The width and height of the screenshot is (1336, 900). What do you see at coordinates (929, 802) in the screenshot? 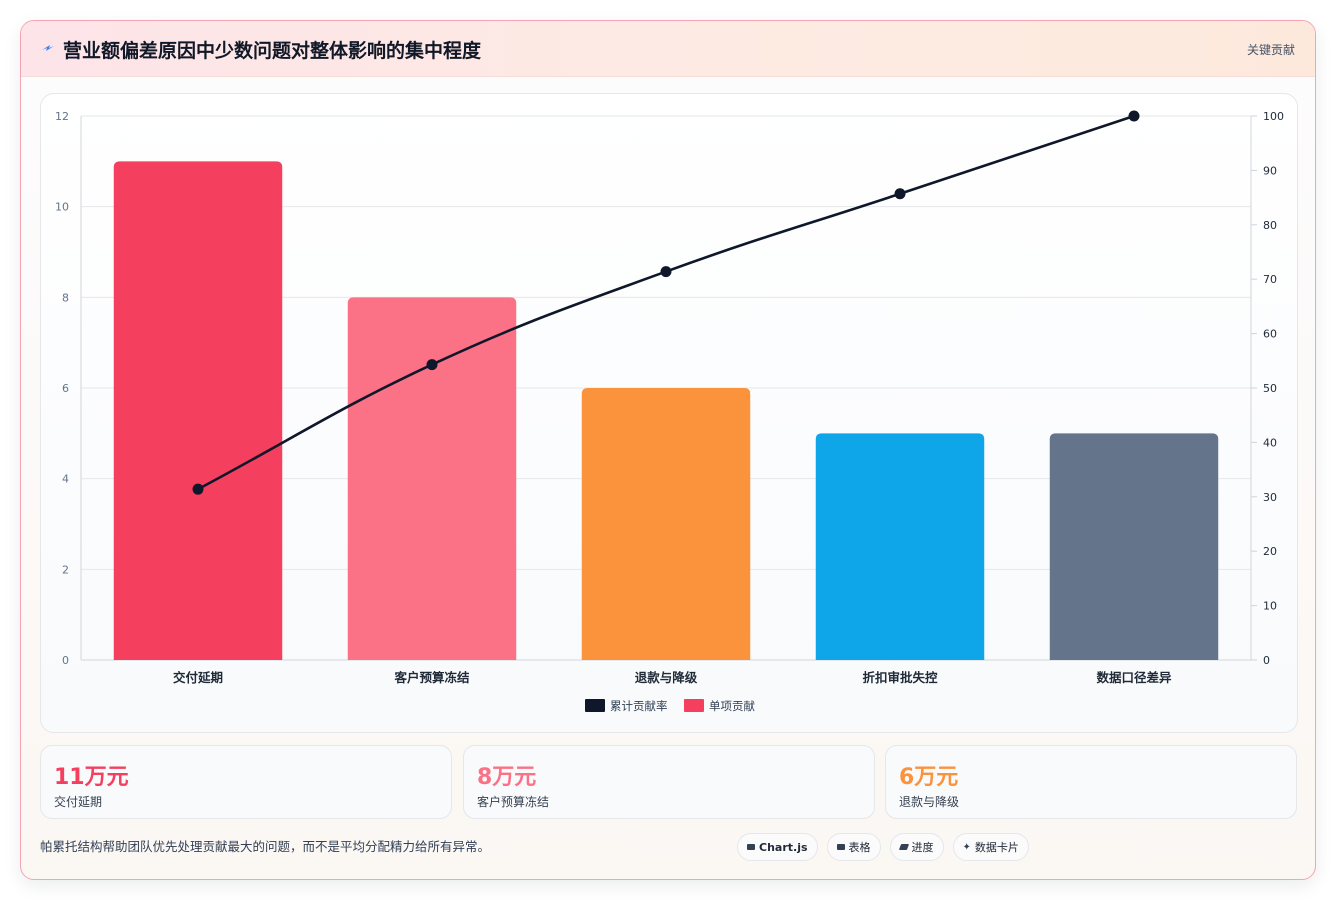
I see `kpi-label: 退款与降级` at bounding box center [929, 802].